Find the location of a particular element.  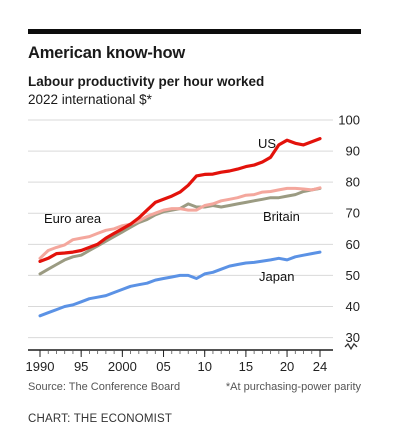

series-label-britain: Britain is located at coordinates (281, 216).